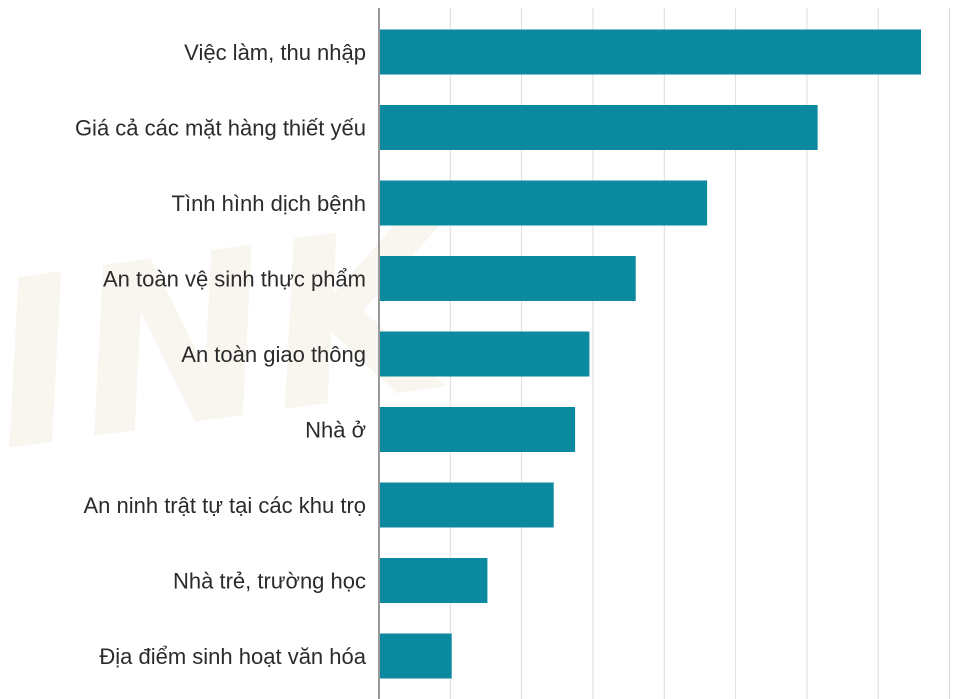  Describe the element at coordinates (269, 581) in the screenshot. I see `category-label: Nhà trẻ, trường học` at that location.